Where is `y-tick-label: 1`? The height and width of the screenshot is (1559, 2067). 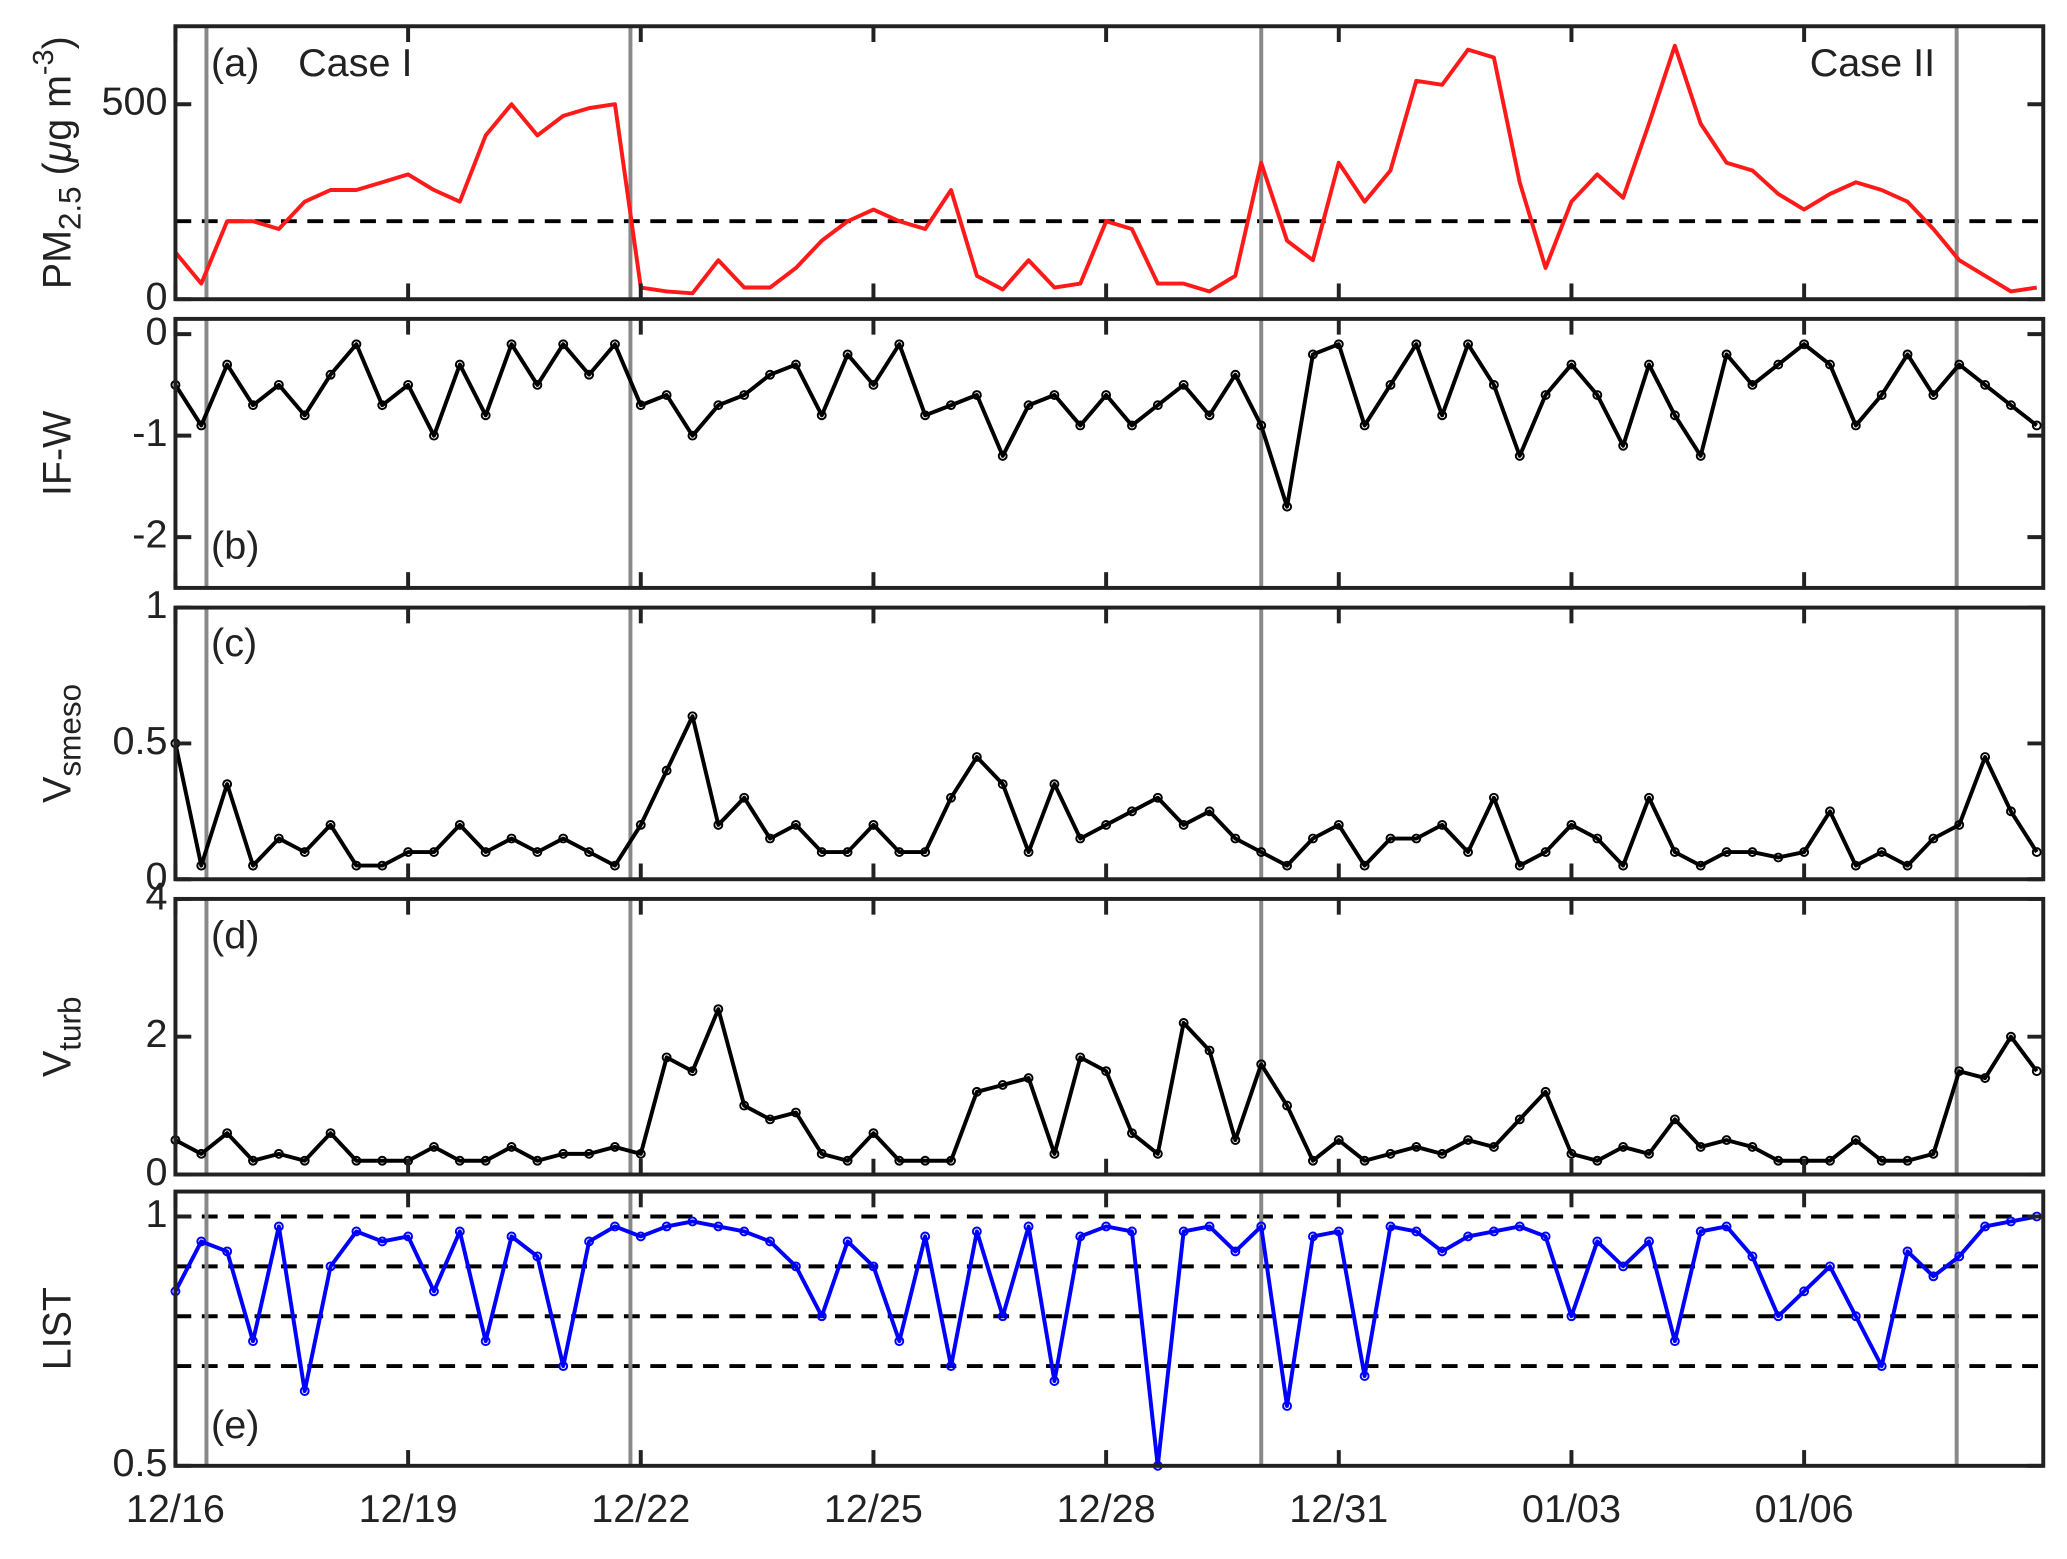 y-tick-label: 1 is located at coordinates (157, 1214).